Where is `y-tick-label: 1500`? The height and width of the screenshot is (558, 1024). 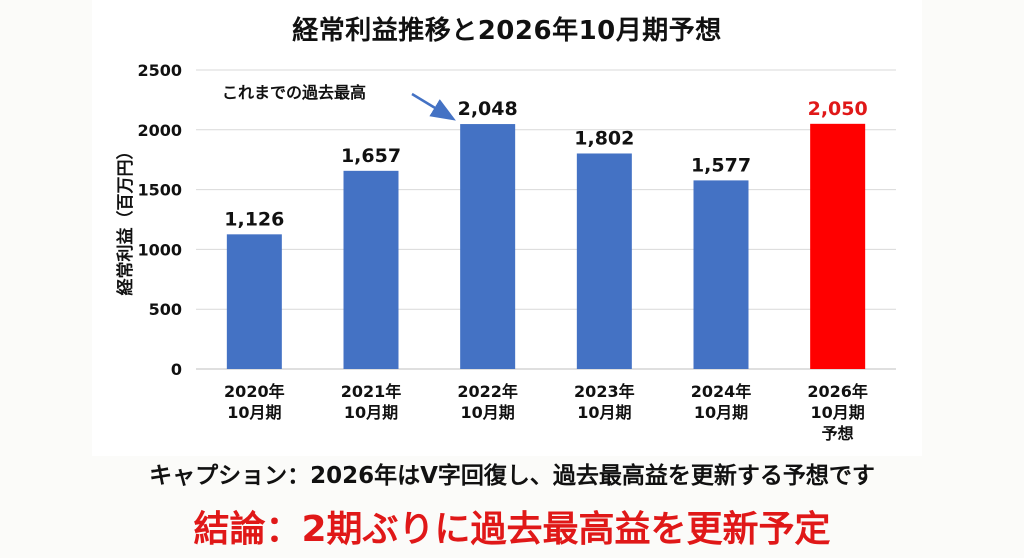
y-tick-label: 1500 is located at coordinates (159, 190).